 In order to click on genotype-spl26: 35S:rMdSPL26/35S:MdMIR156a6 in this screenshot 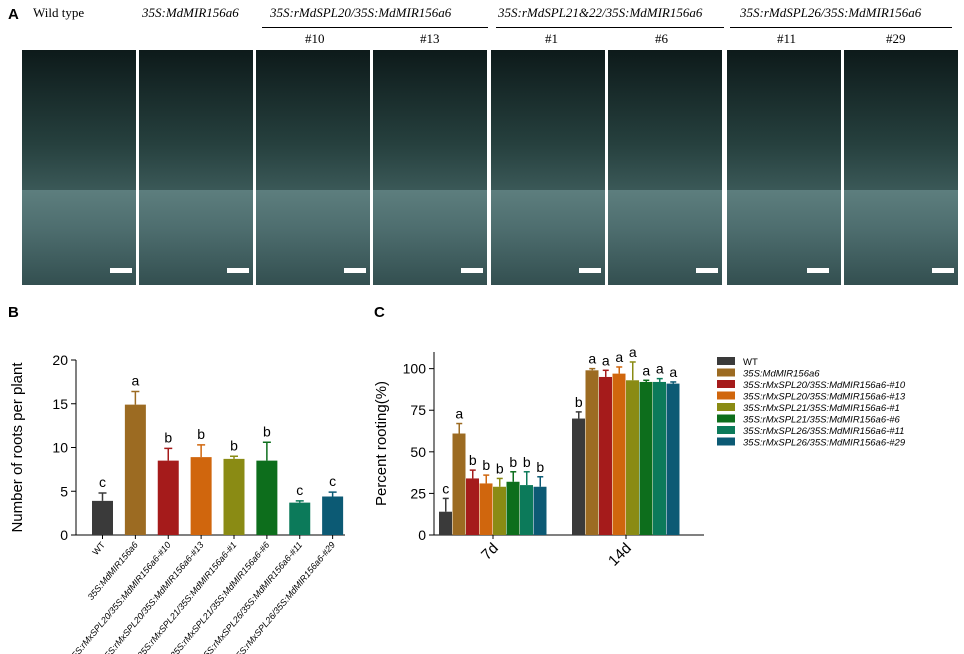, I will do `click(831, 12)`.